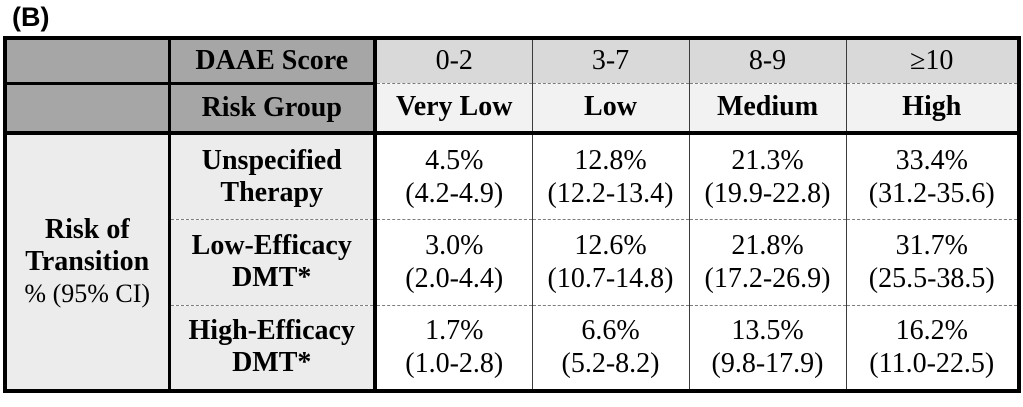  I want to click on value-cell: 21.3% (19.9-22.8), so click(768, 176).